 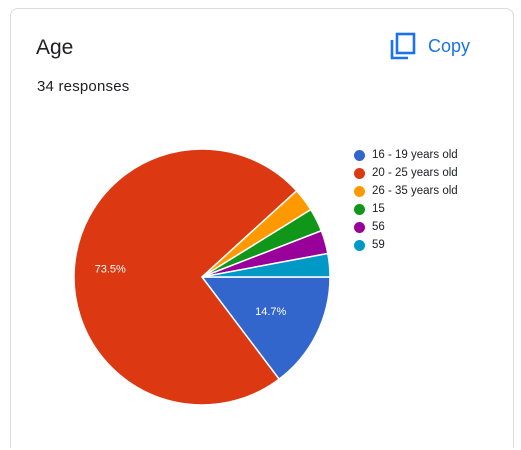 What do you see at coordinates (110, 269) in the screenshot?
I see `pie-slice-percent-label: 73.5%` at bounding box center [110, 269].